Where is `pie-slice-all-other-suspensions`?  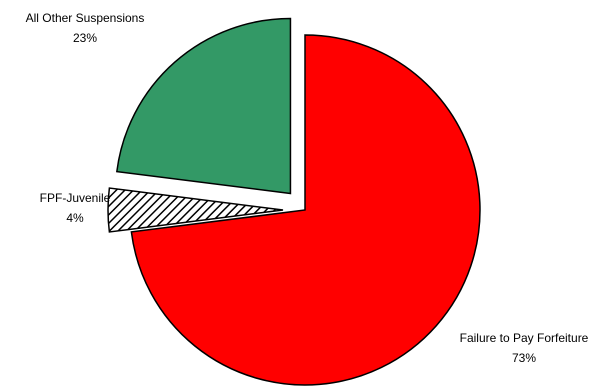 pie-slice-all-other-suspensions is located at coordinates (203, 106).